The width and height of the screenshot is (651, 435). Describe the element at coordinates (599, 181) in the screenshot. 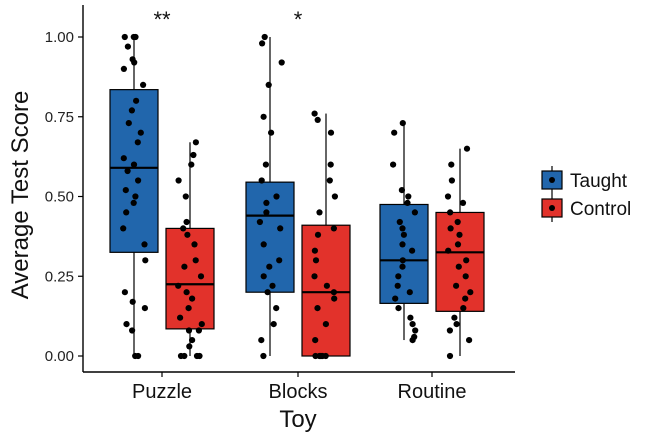

I see `legend-label: Taught` at that location.